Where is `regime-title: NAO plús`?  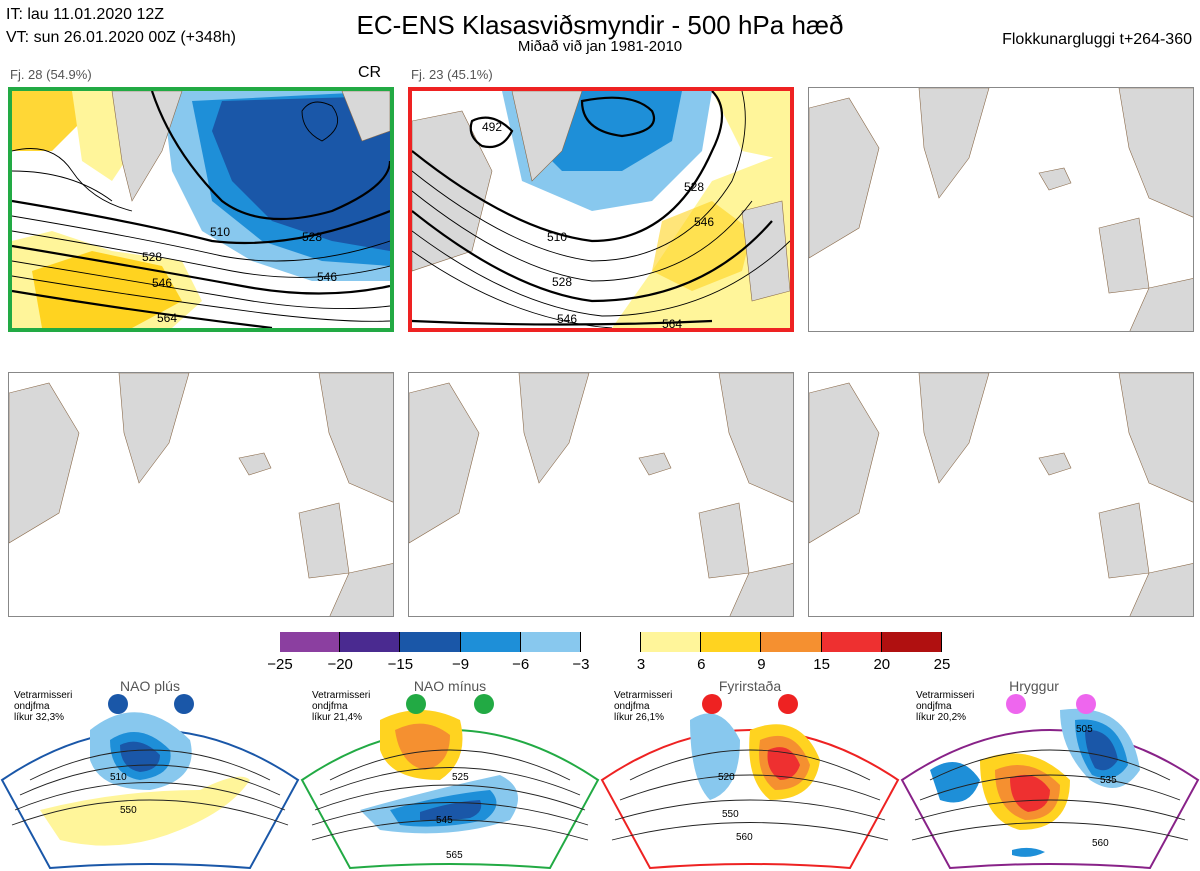
regime-title: NAO plús is located at coordinates (150, 686).